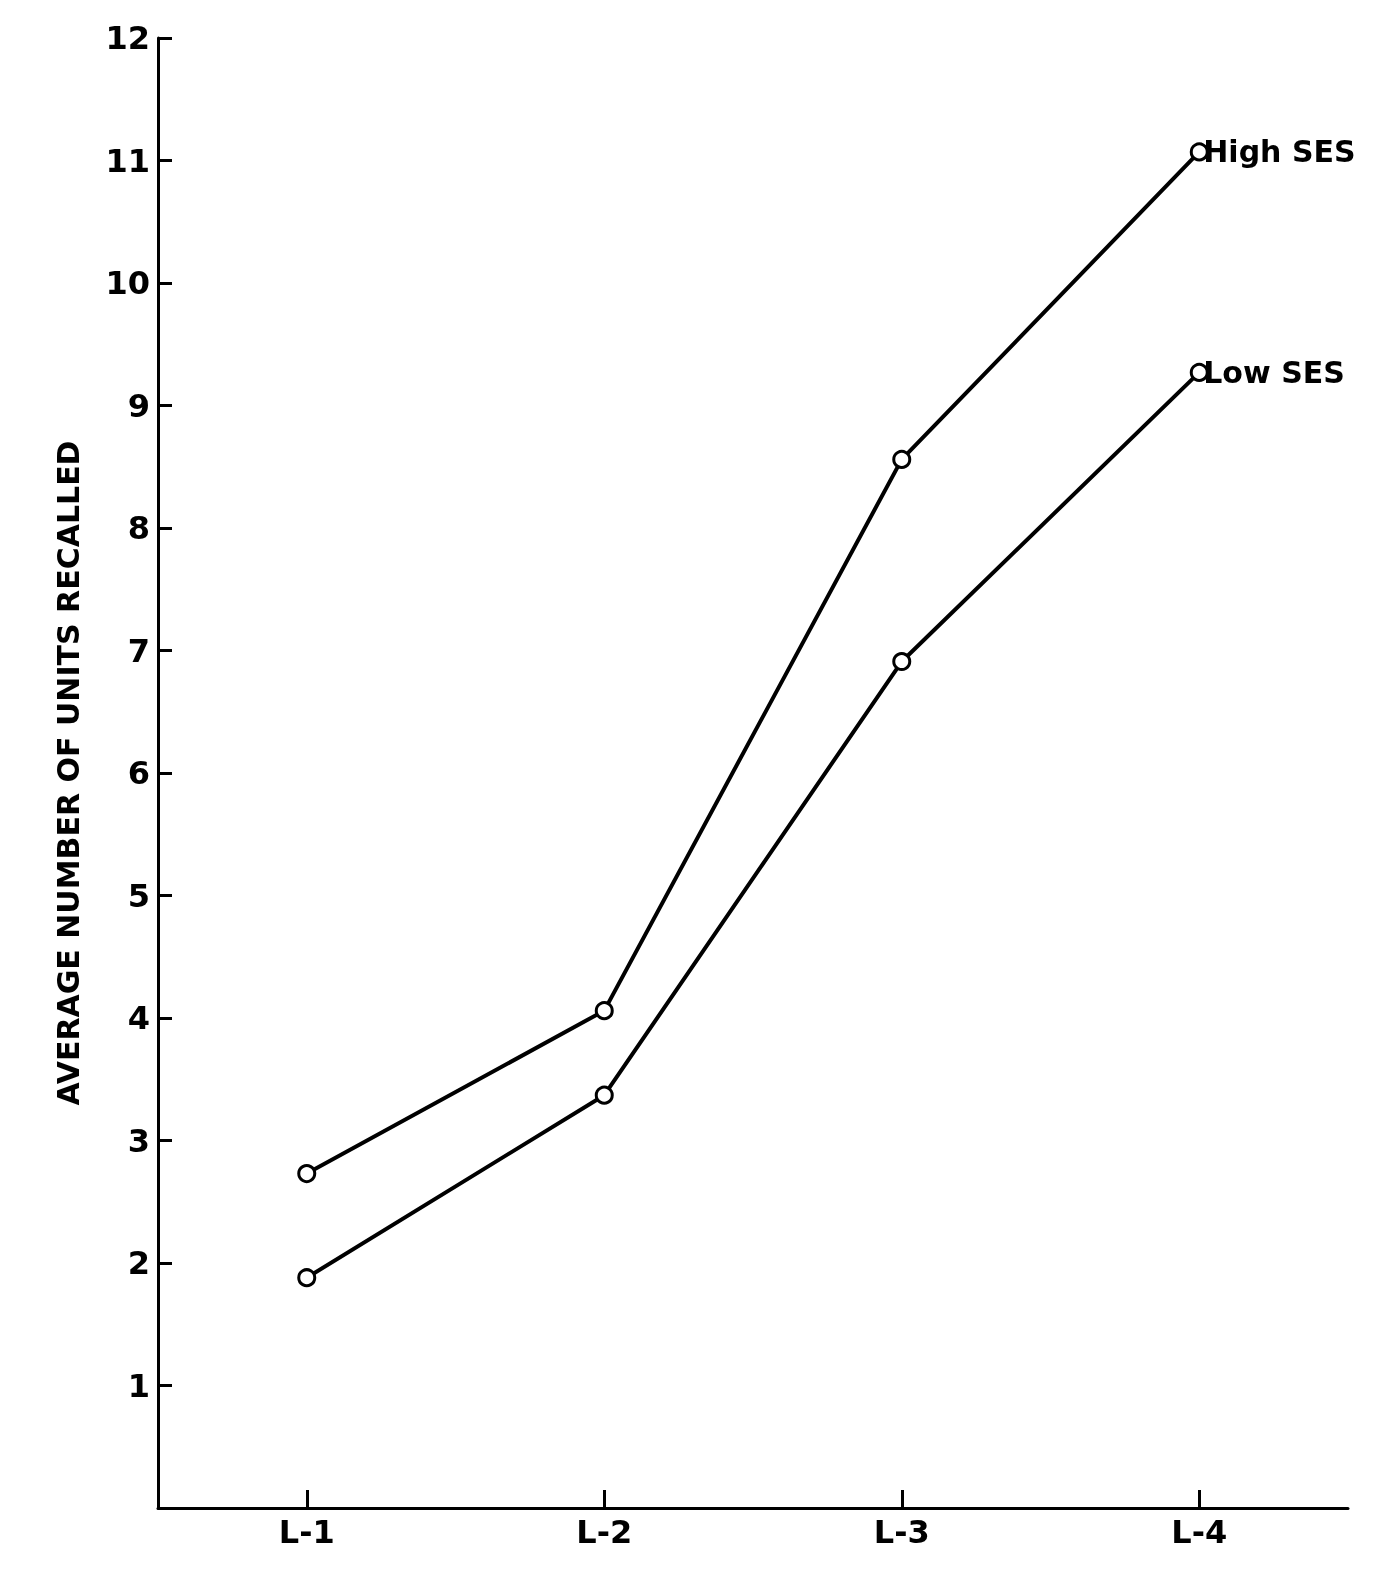 The image size is (1393, 1590). Describe the element at coordinates (138, 650) in the screenshot. I see `y-tick-label: 7` at that location.